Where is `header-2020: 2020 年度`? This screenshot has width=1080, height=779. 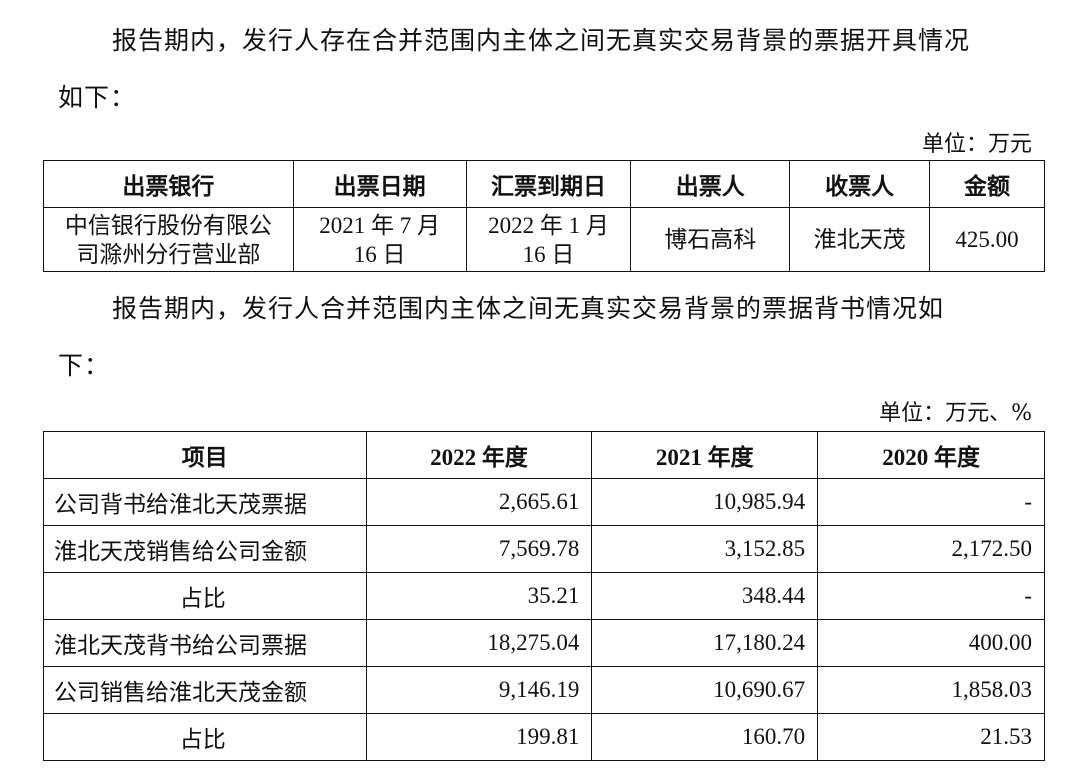
header-2020: 2020 年度 is located at coordinates (931, 455).